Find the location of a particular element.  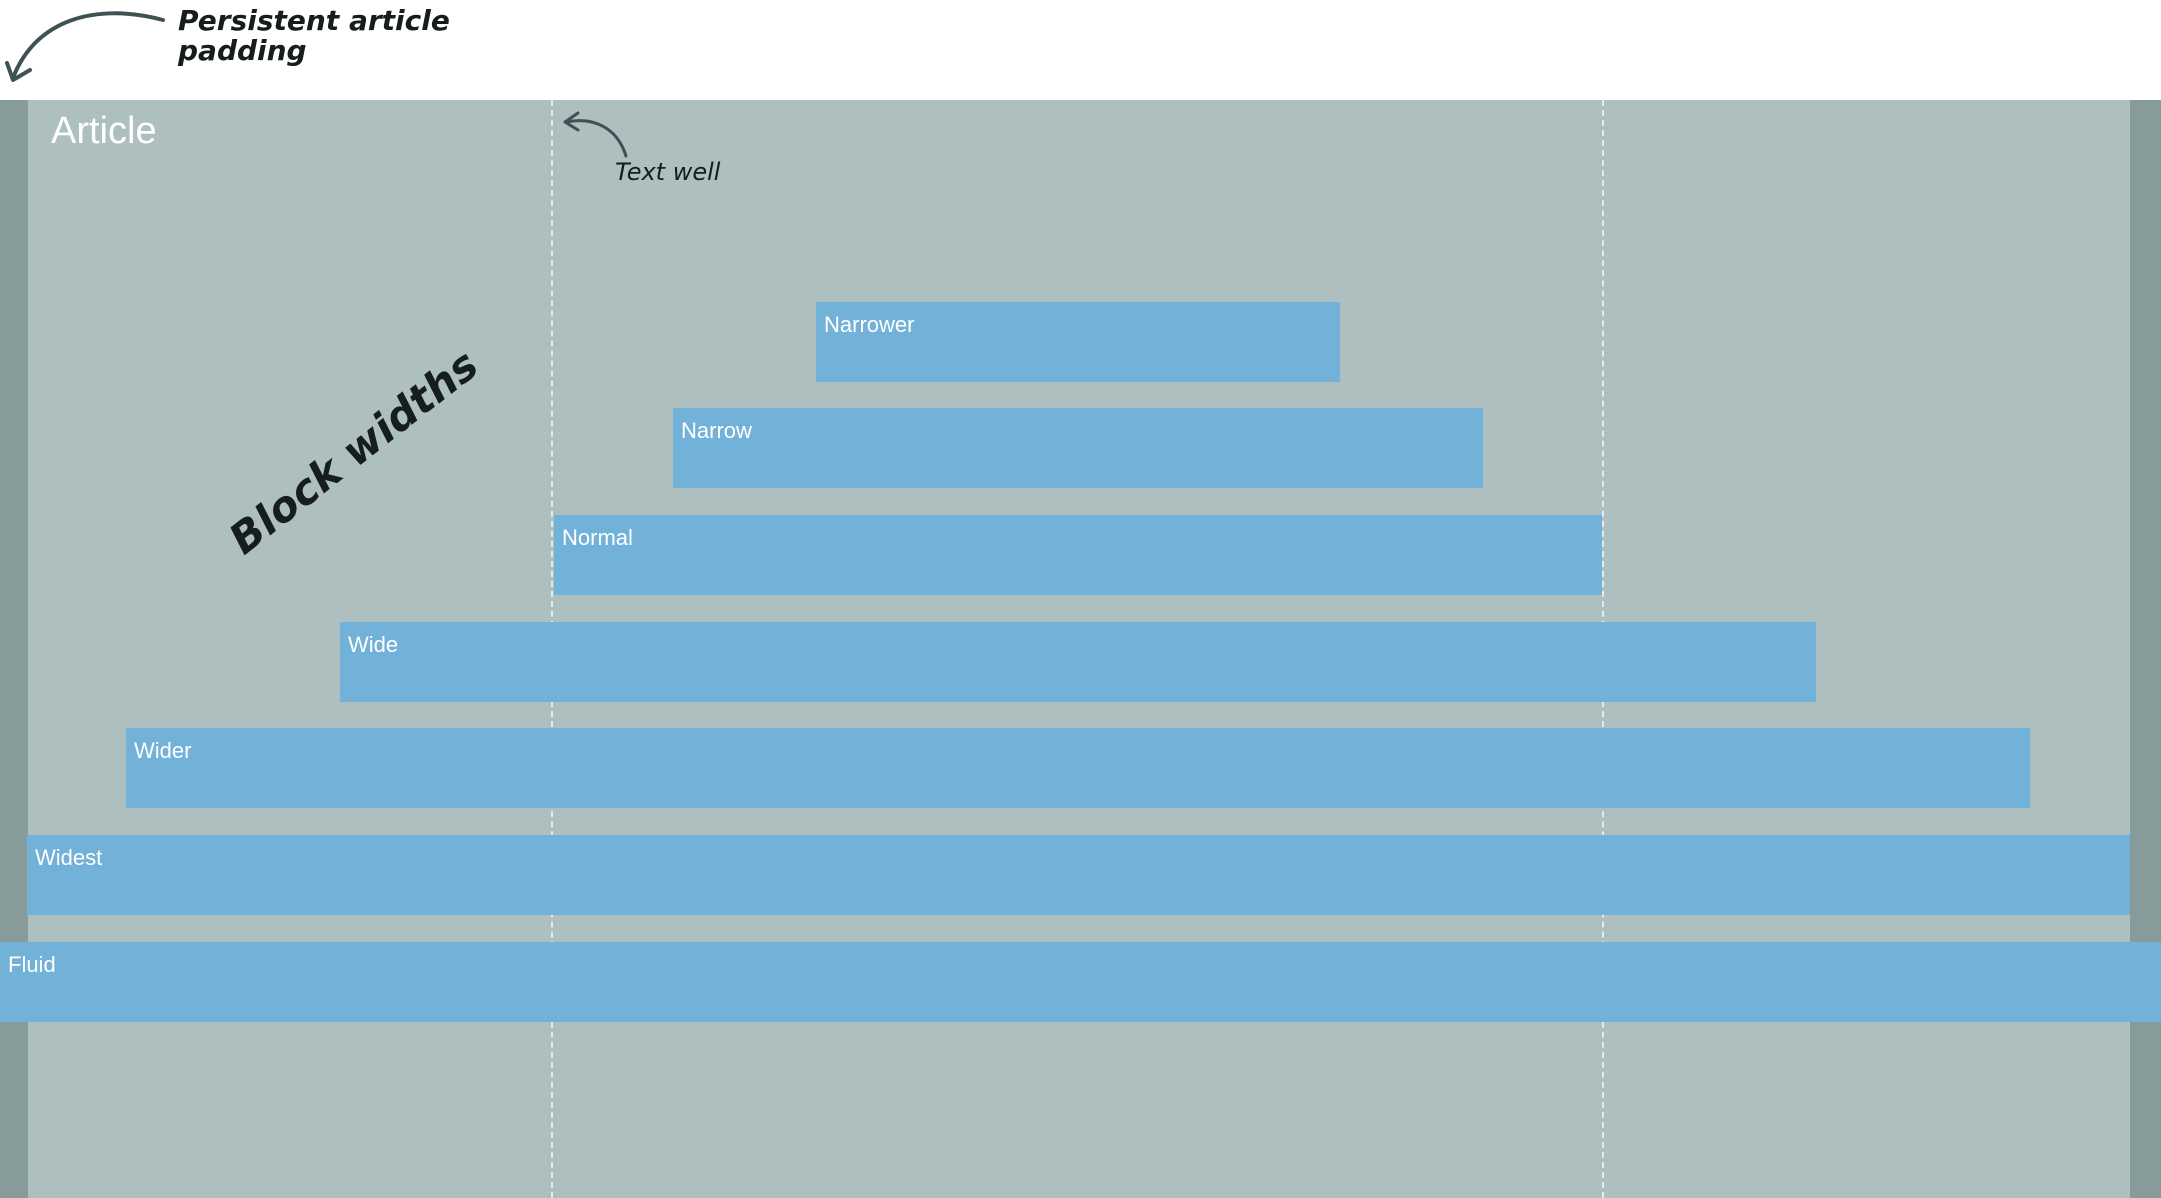

padding-arrow-shaft is located at coordinates (88, 45).